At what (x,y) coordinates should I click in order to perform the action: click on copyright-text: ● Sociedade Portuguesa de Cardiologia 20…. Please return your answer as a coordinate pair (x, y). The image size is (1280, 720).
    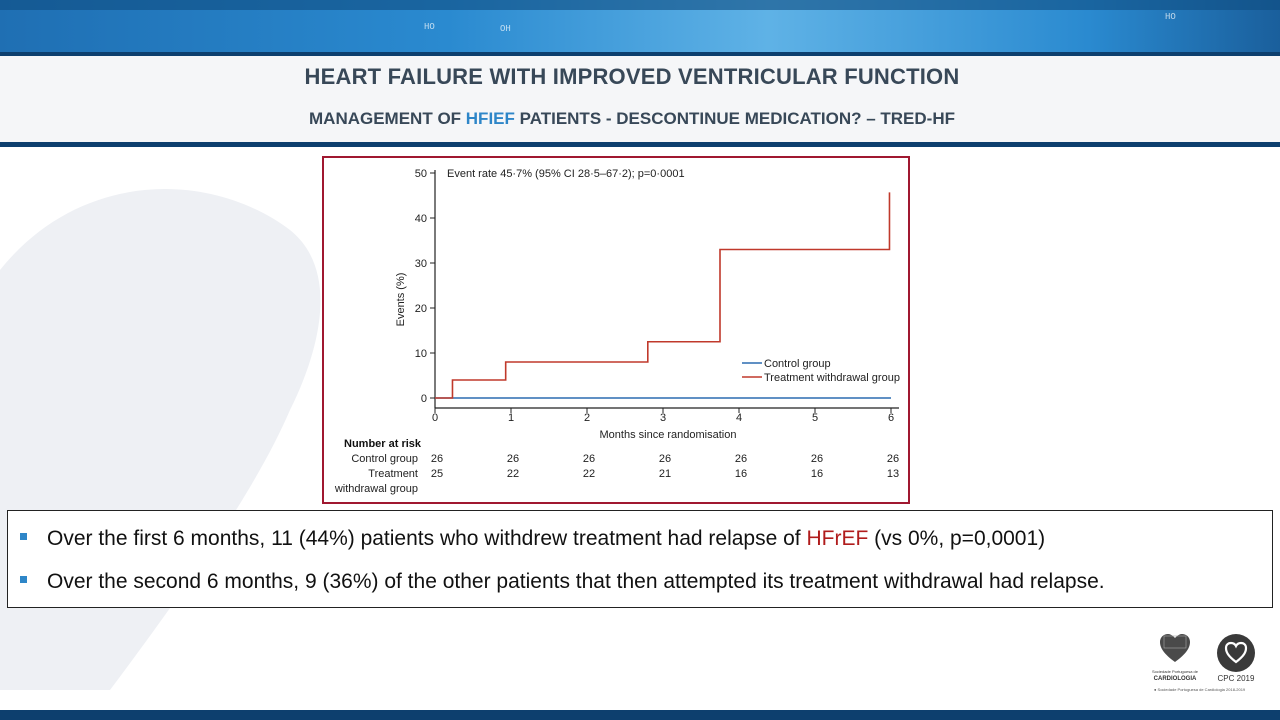
    Looking at the image, I should click on (1200, 689).